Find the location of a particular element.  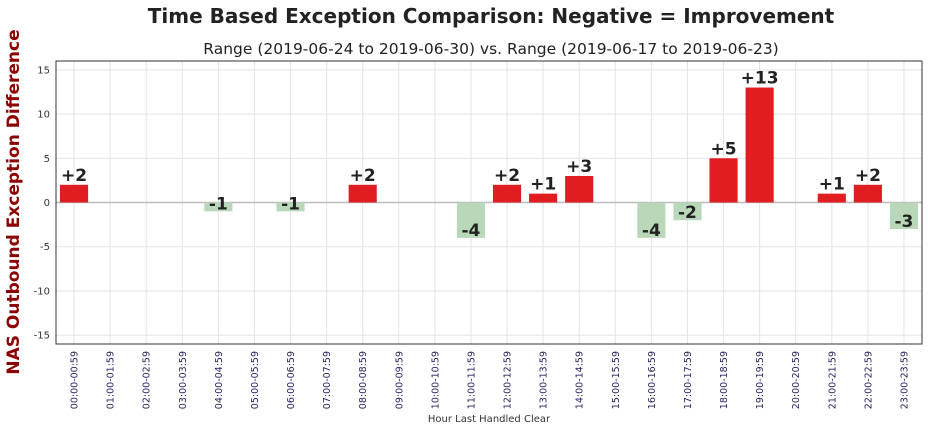

x-tick-label: 13:00-13:59 is located at coordinates (544, 380).